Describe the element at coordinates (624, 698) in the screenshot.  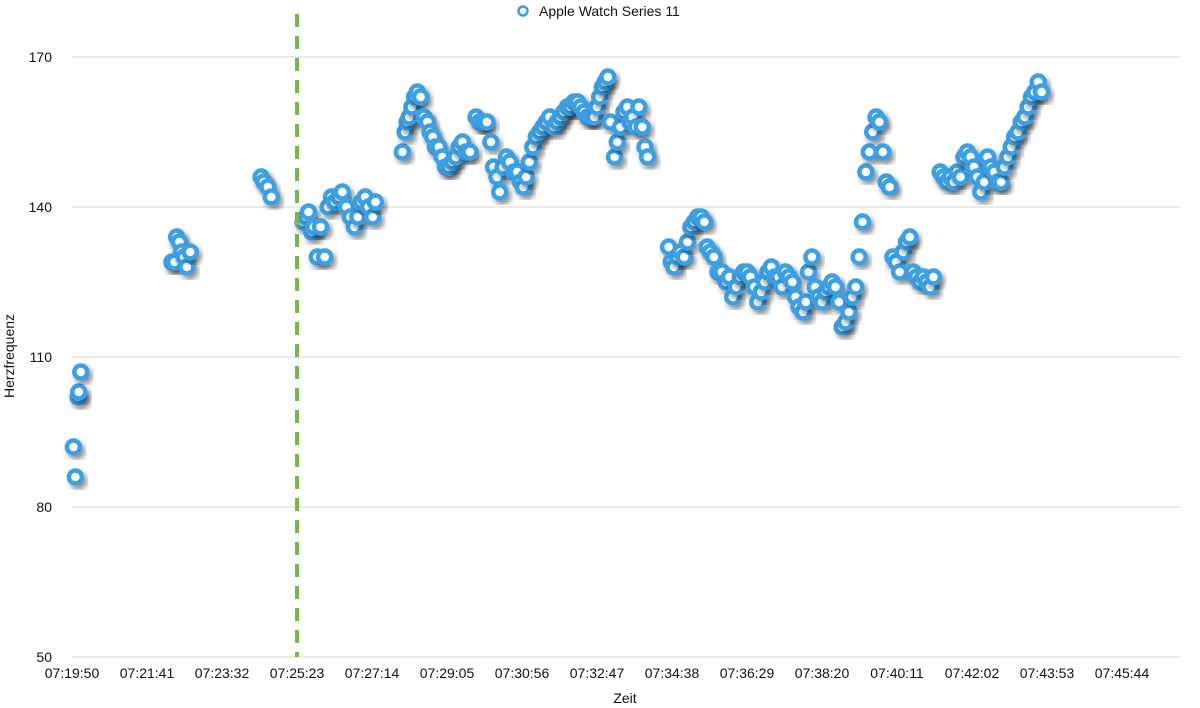
I see `x-axis-title: Zeit` at that location.